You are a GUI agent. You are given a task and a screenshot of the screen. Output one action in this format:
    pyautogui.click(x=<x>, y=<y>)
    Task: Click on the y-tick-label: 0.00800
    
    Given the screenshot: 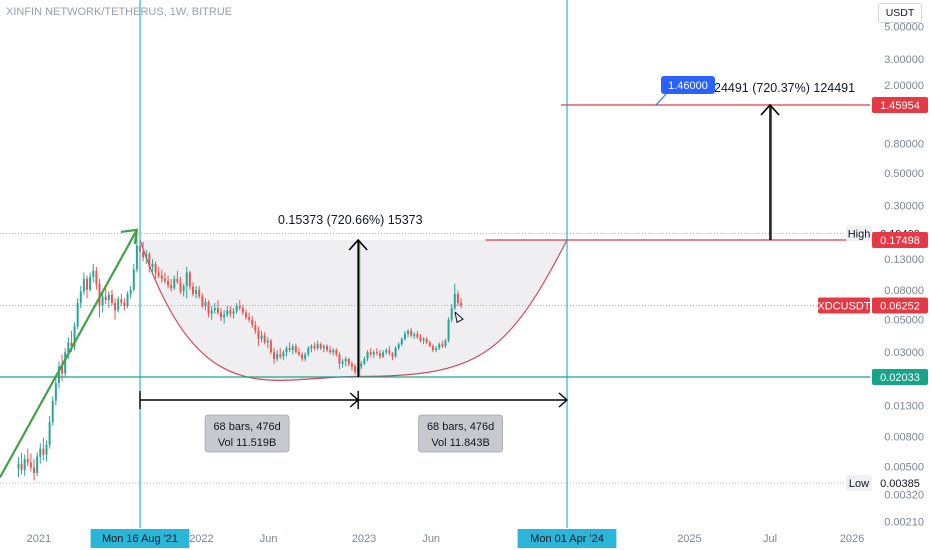 What is the action you would take?
    pyautogui.click(x=904, y=437)
    